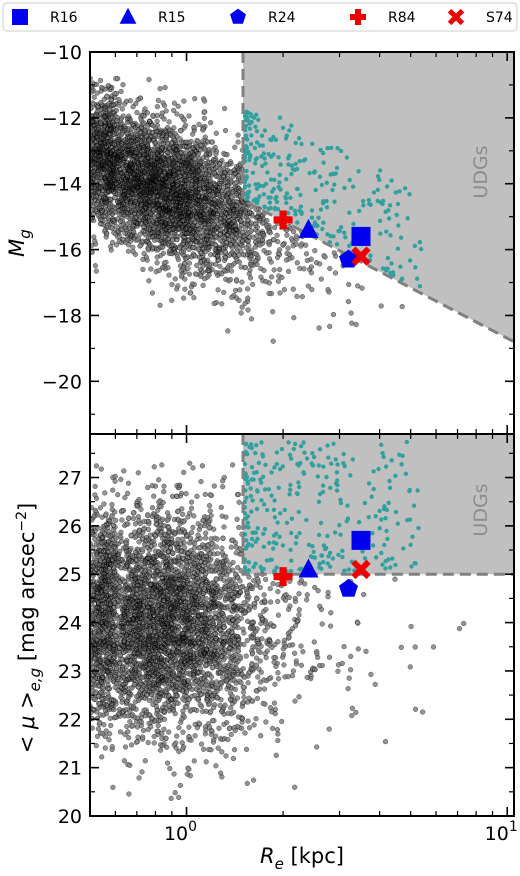  What do you see at coordinates (45, 17) in the screenshot?
I see `legend-entry-r16: R16` at bounding box center [45, 17].